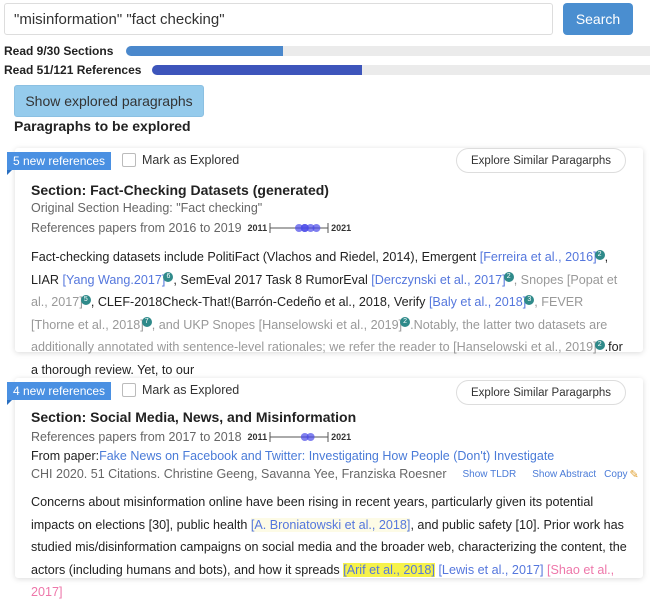 Image resolution: width=650 pixels, height=604 pixels. I want to click on references-range-text: References papers from 2016 to 2019, so click(136, 228).